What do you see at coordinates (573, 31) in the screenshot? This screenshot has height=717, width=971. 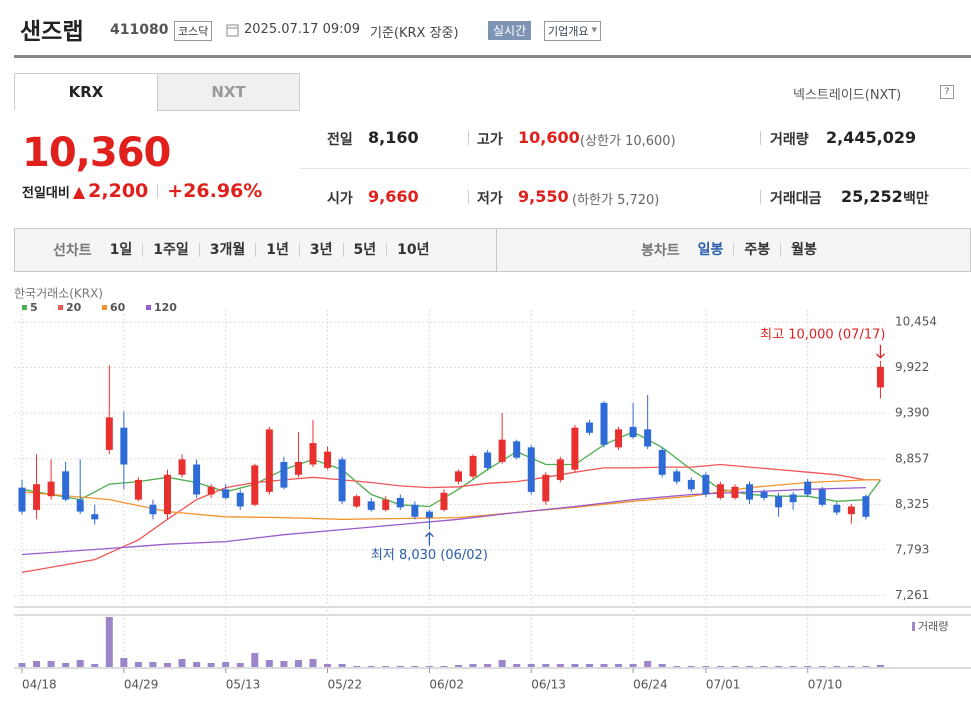 I see `company-button: 기업개요 ▾` at bounding box center [573, 31].